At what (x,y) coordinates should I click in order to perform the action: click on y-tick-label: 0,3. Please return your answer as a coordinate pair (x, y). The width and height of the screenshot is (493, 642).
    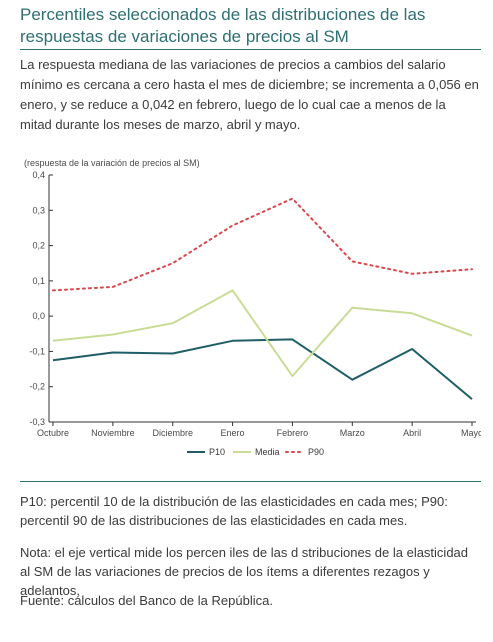
    Looking at the image, I should click on (38, 210).